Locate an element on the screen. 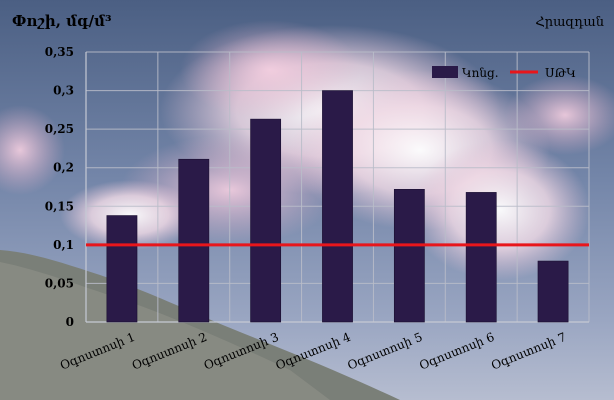 The width and height of the screenshot is (614, 400). y-tick-label: 0,35 is located at coordinates (59, 52).